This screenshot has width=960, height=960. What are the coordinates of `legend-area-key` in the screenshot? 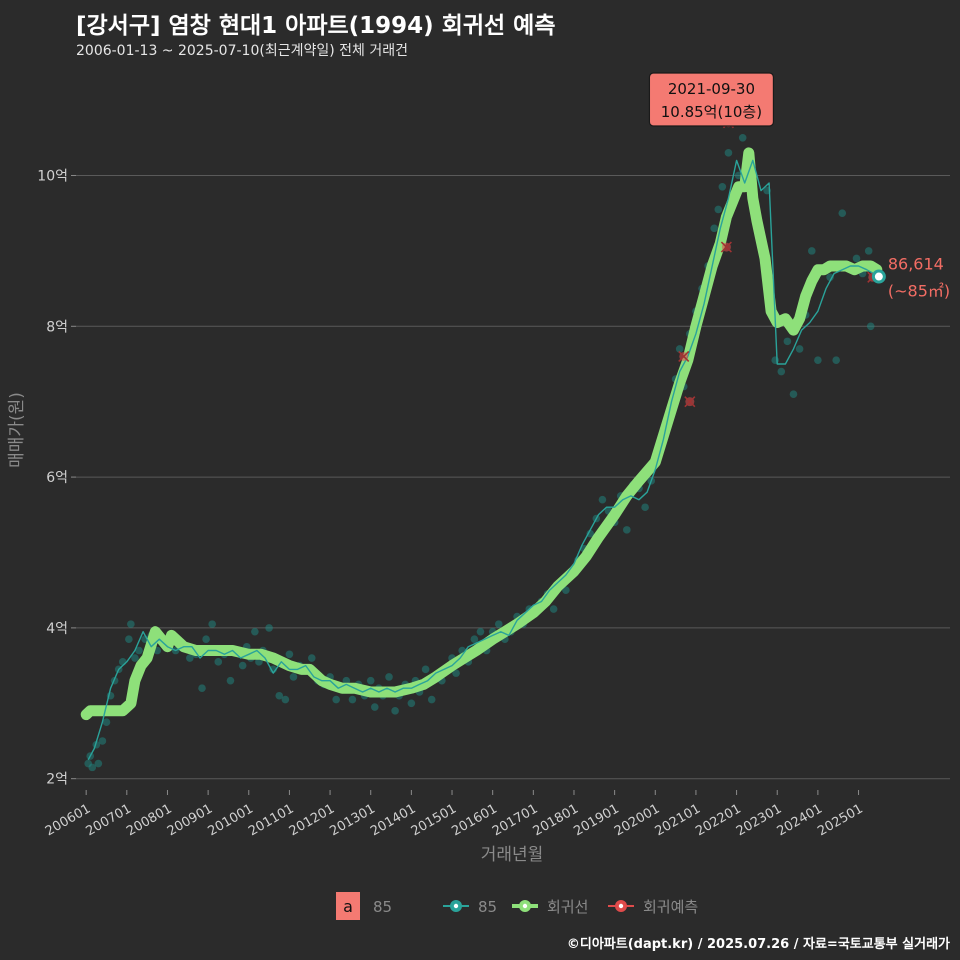 It's located at (348, 906).